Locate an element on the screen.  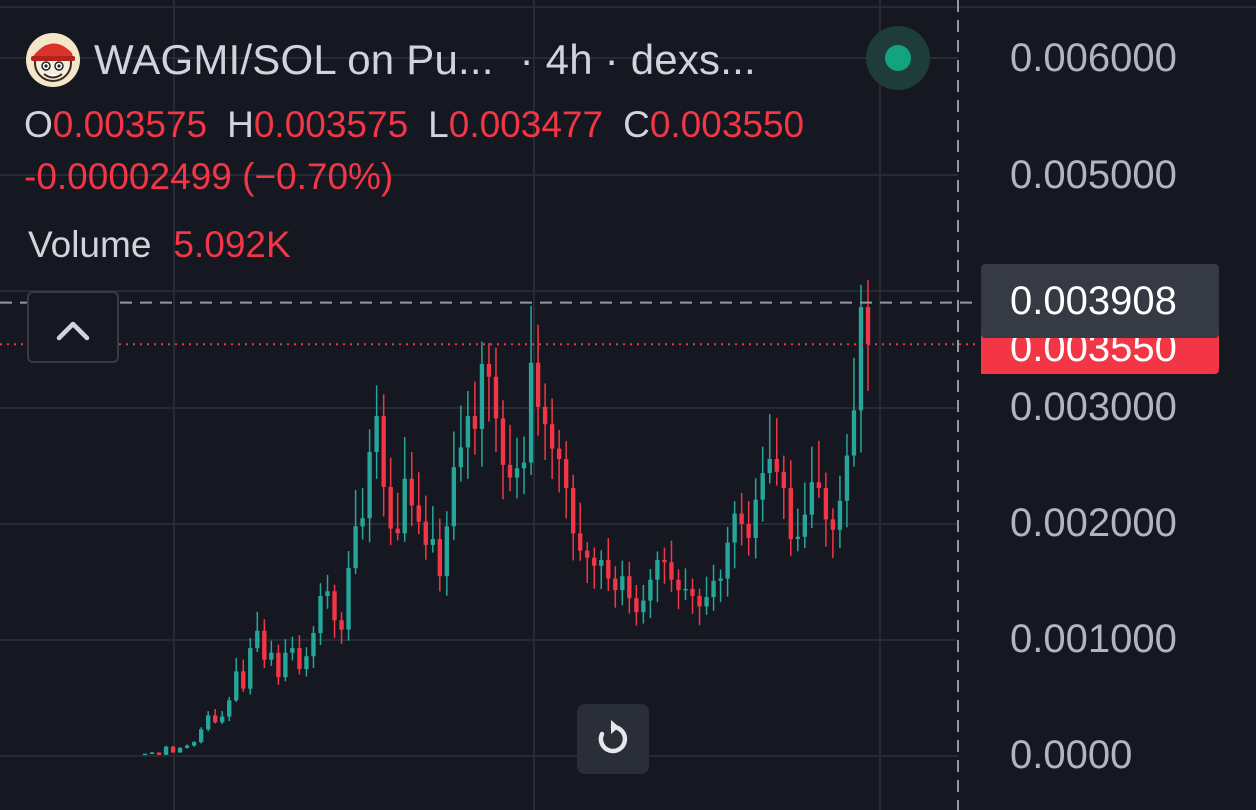
y-axis-tick-label: 0.003000 is located at coordinates (1093, 407).